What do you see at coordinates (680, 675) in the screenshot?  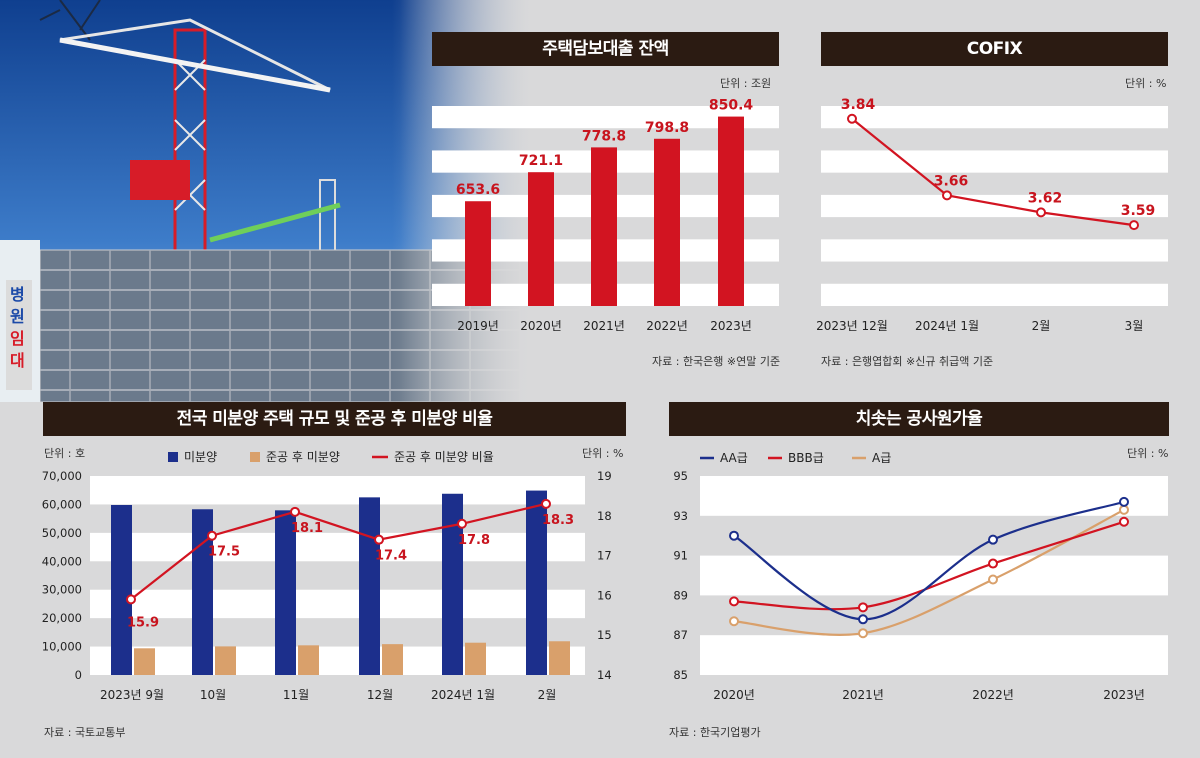 I see `bond-y-tick: 85` at bounding box center [680, 675].